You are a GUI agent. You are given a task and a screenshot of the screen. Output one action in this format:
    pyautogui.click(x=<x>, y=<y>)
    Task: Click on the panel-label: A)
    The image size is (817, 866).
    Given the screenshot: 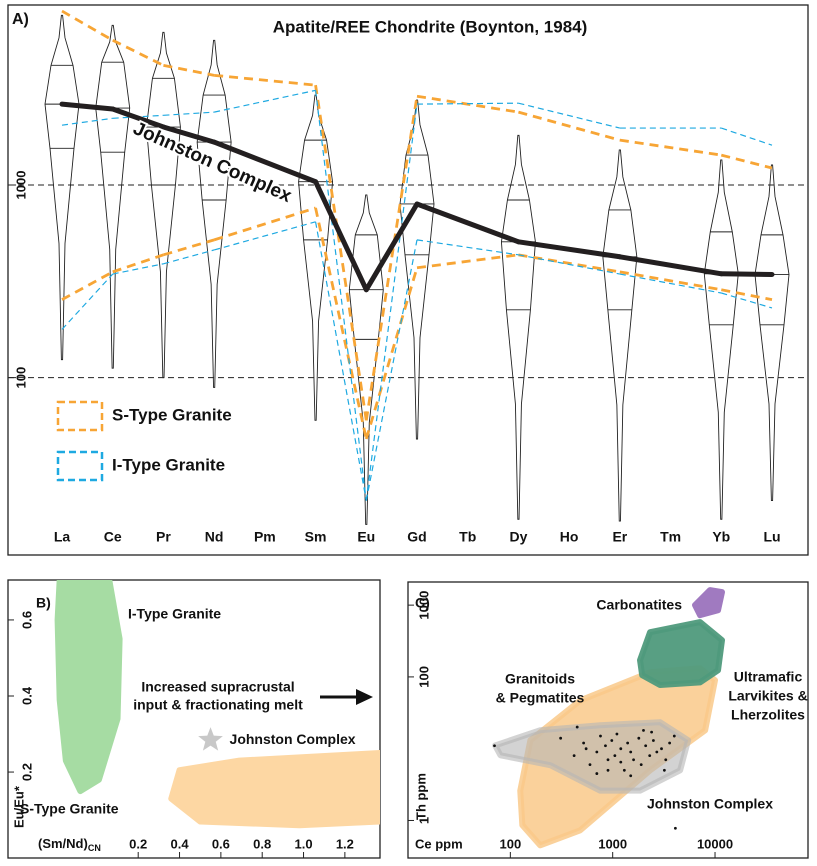 What is the action you would take?
    pyautogui.click(x=20, y=19)
    